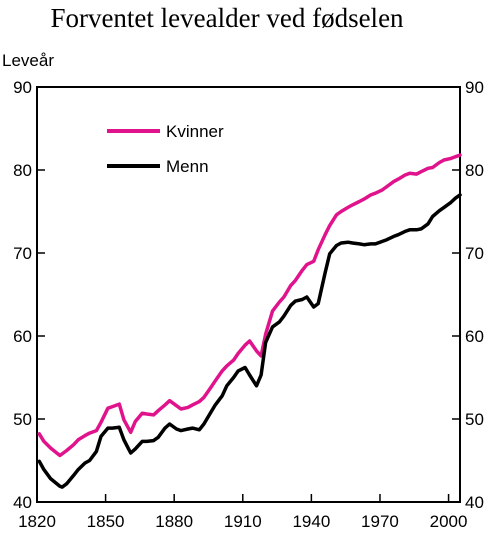  What do you see at coordinates (474, 253) in the screenshot?
I see `y-tick-label-right: 70` at bounding box center [474, 253].